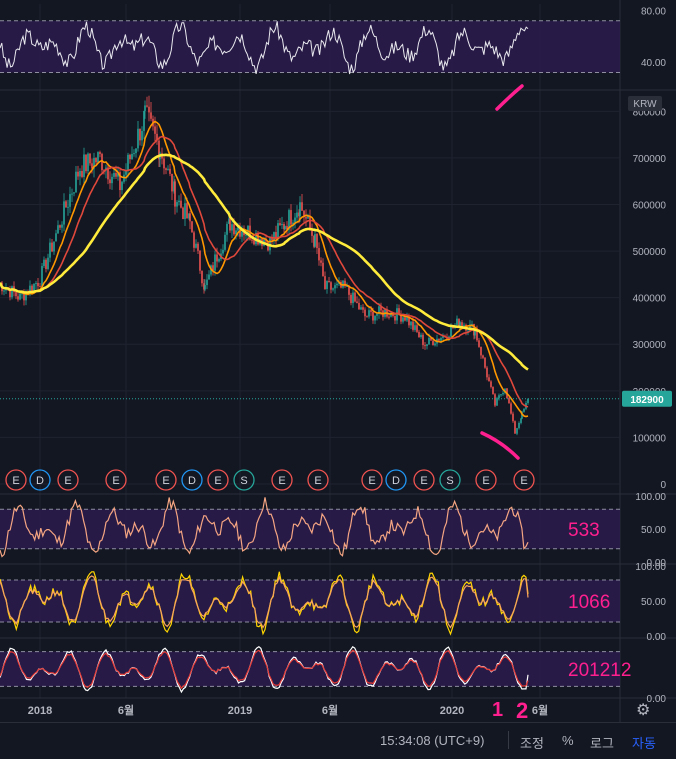 The height and width of the screenshot is (759, 676). Describe the element at coordinates (240, 711) in the screenshot. I see `x-tick-label: 2019` at that location.